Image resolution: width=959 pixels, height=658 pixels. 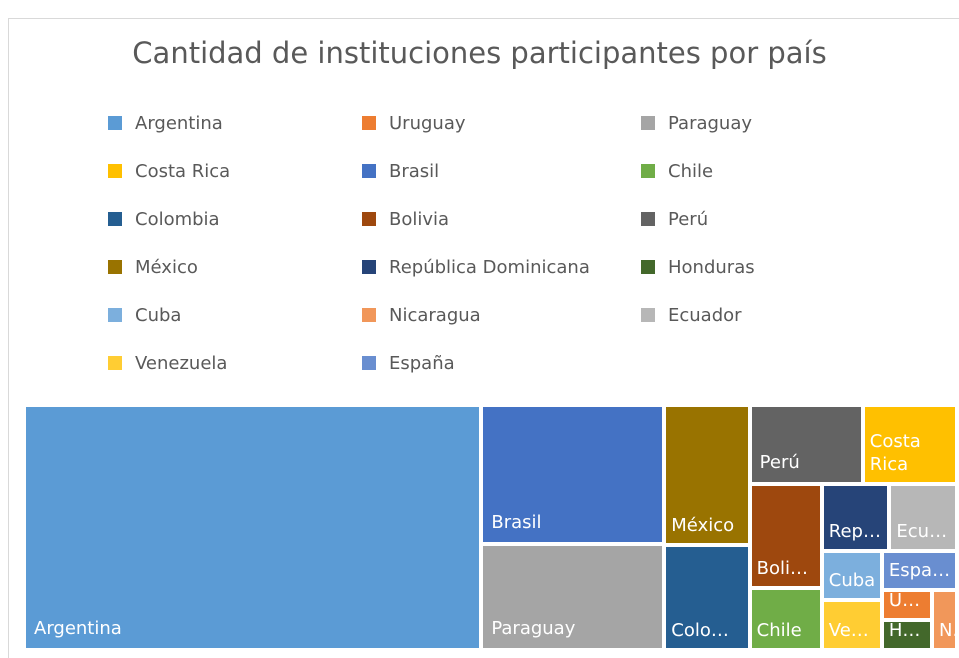 I want to click on legend-label: Chile, so click(x=691, y=171).